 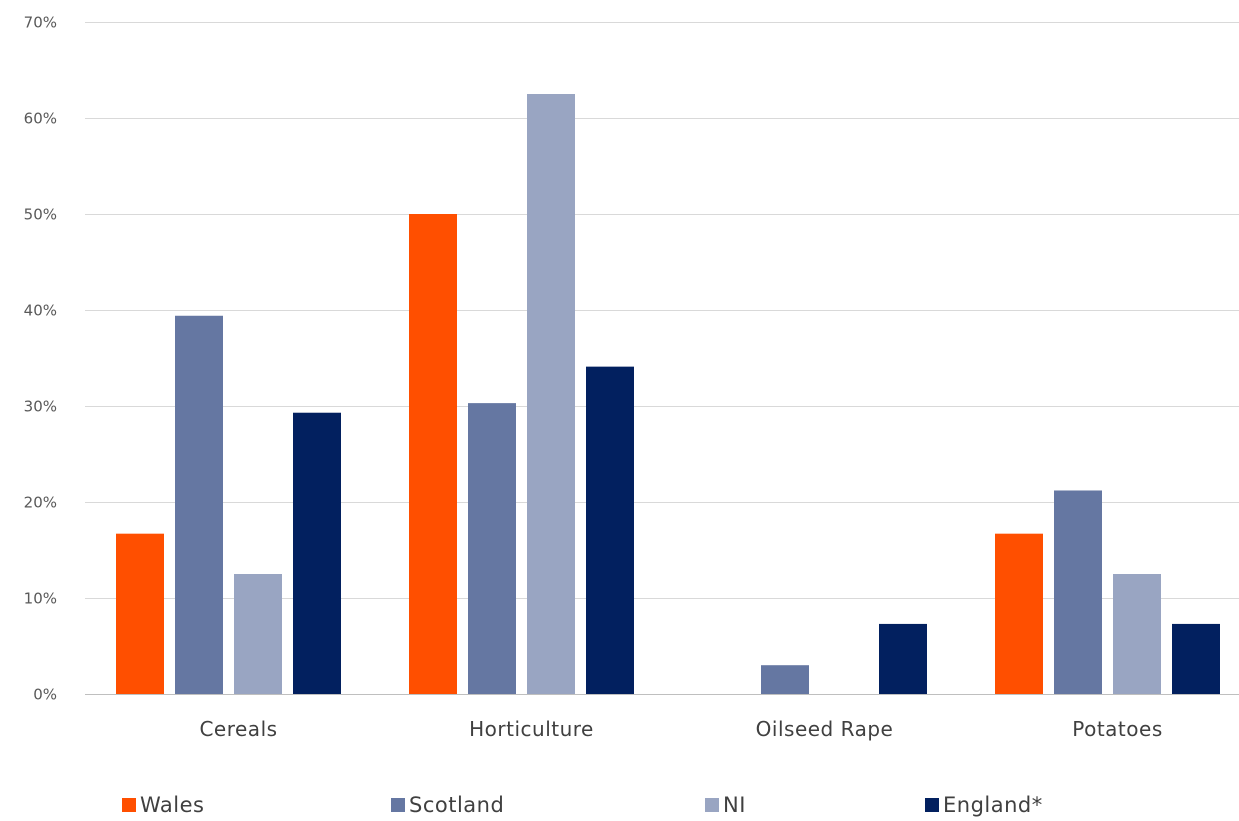 I want to click on y-tick-label: 60%, so click(x=40, y=119).